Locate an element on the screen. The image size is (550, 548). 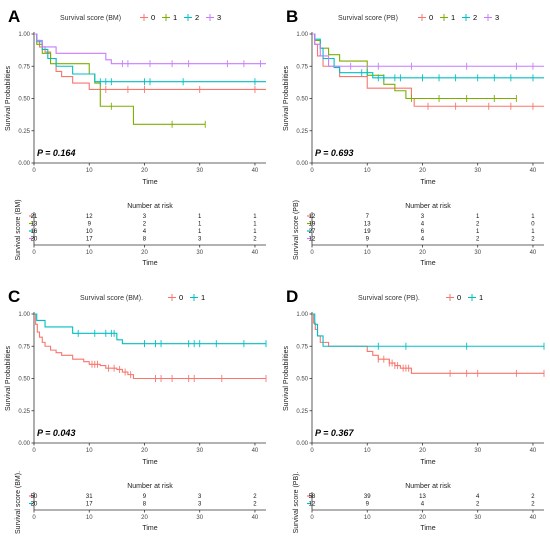
risk-count: 39 is located at coordinates (367, 497).